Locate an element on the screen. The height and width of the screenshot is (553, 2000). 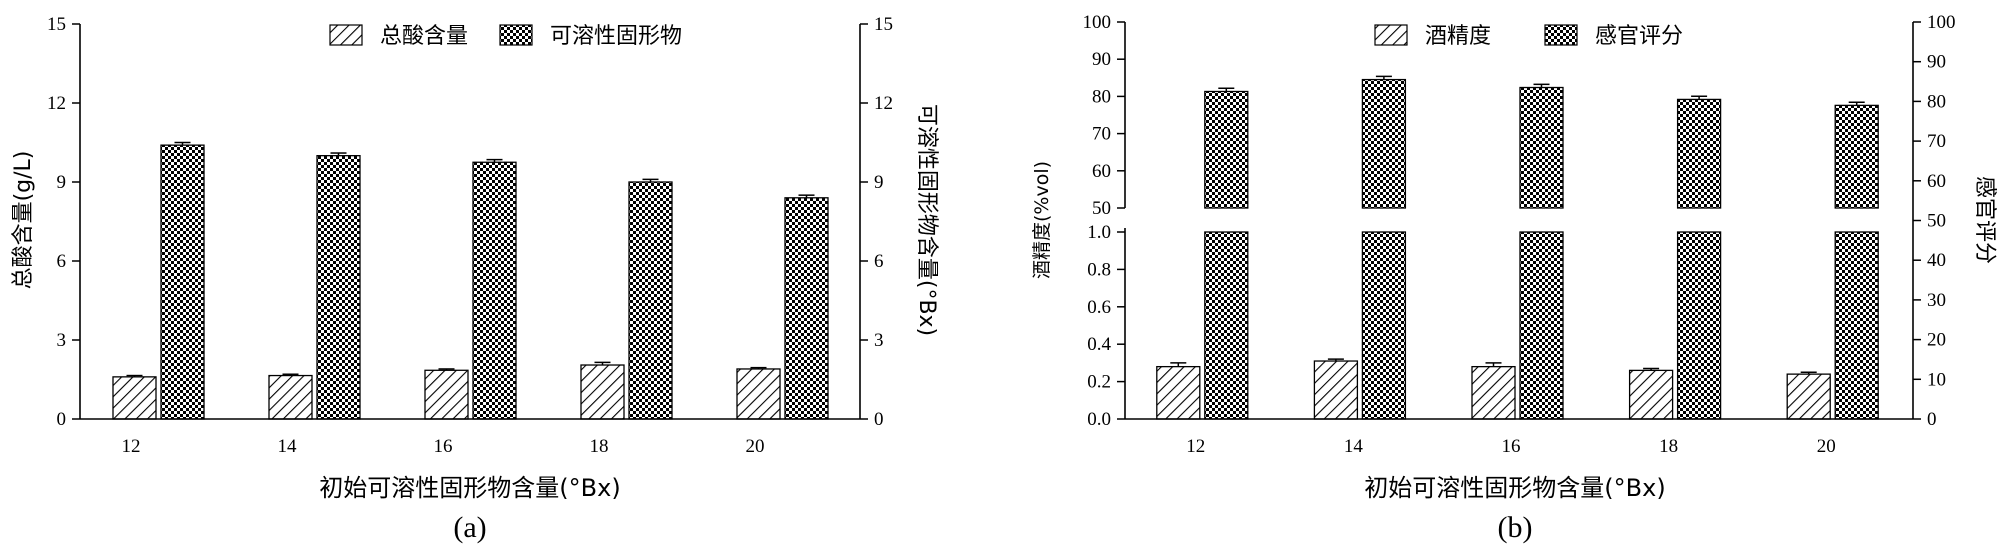
chart-b-left-ticks: 0.0 0.2 0.4 0.6 0.8 1.0 50 60 70 80 90 100 is located at coordinates (1104, 221).